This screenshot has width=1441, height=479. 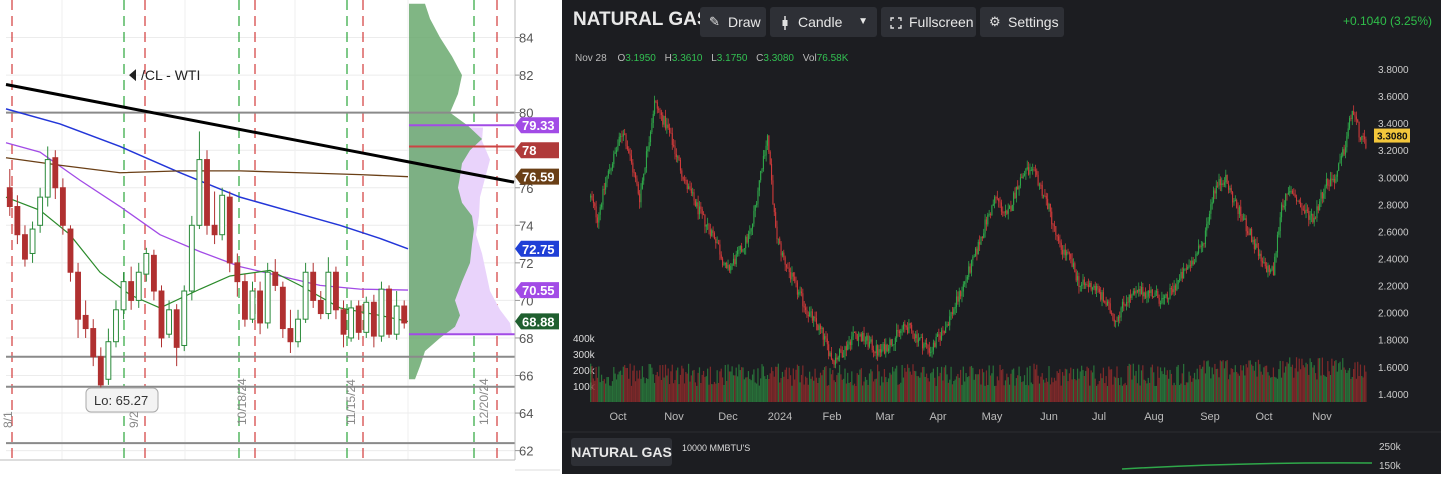 What do you see at coordinates (885, 417) in the screenshot?
I see `x-tick-label: Mar` at bounding box center [885, 417].